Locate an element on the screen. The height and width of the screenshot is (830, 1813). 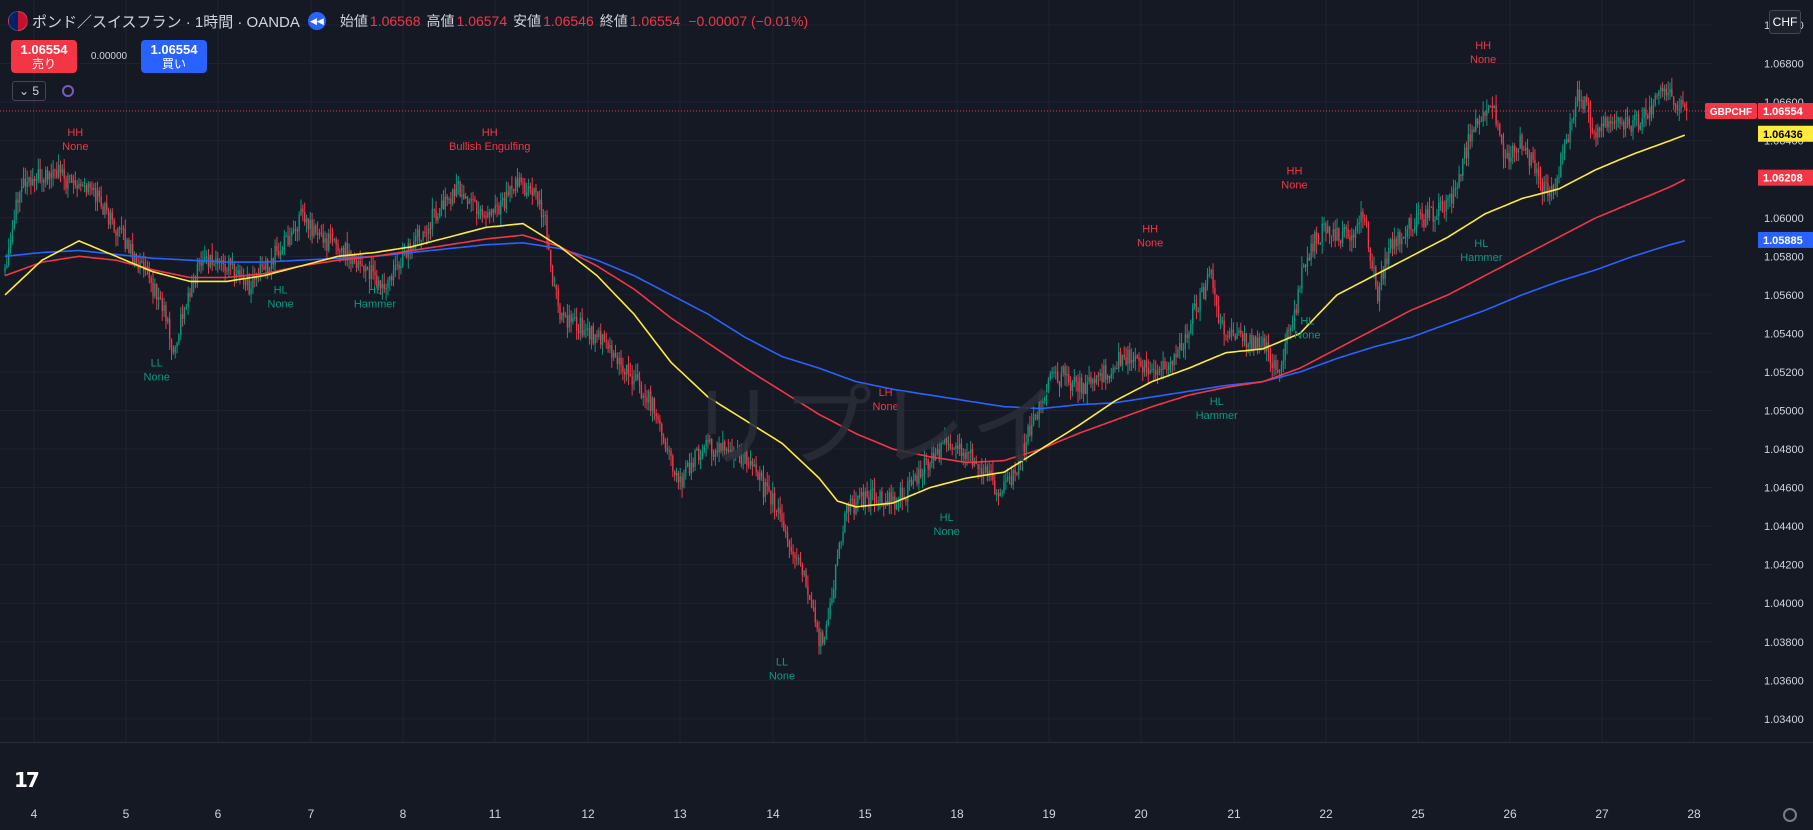
gear-icon is located at coordinates (1790, 815).